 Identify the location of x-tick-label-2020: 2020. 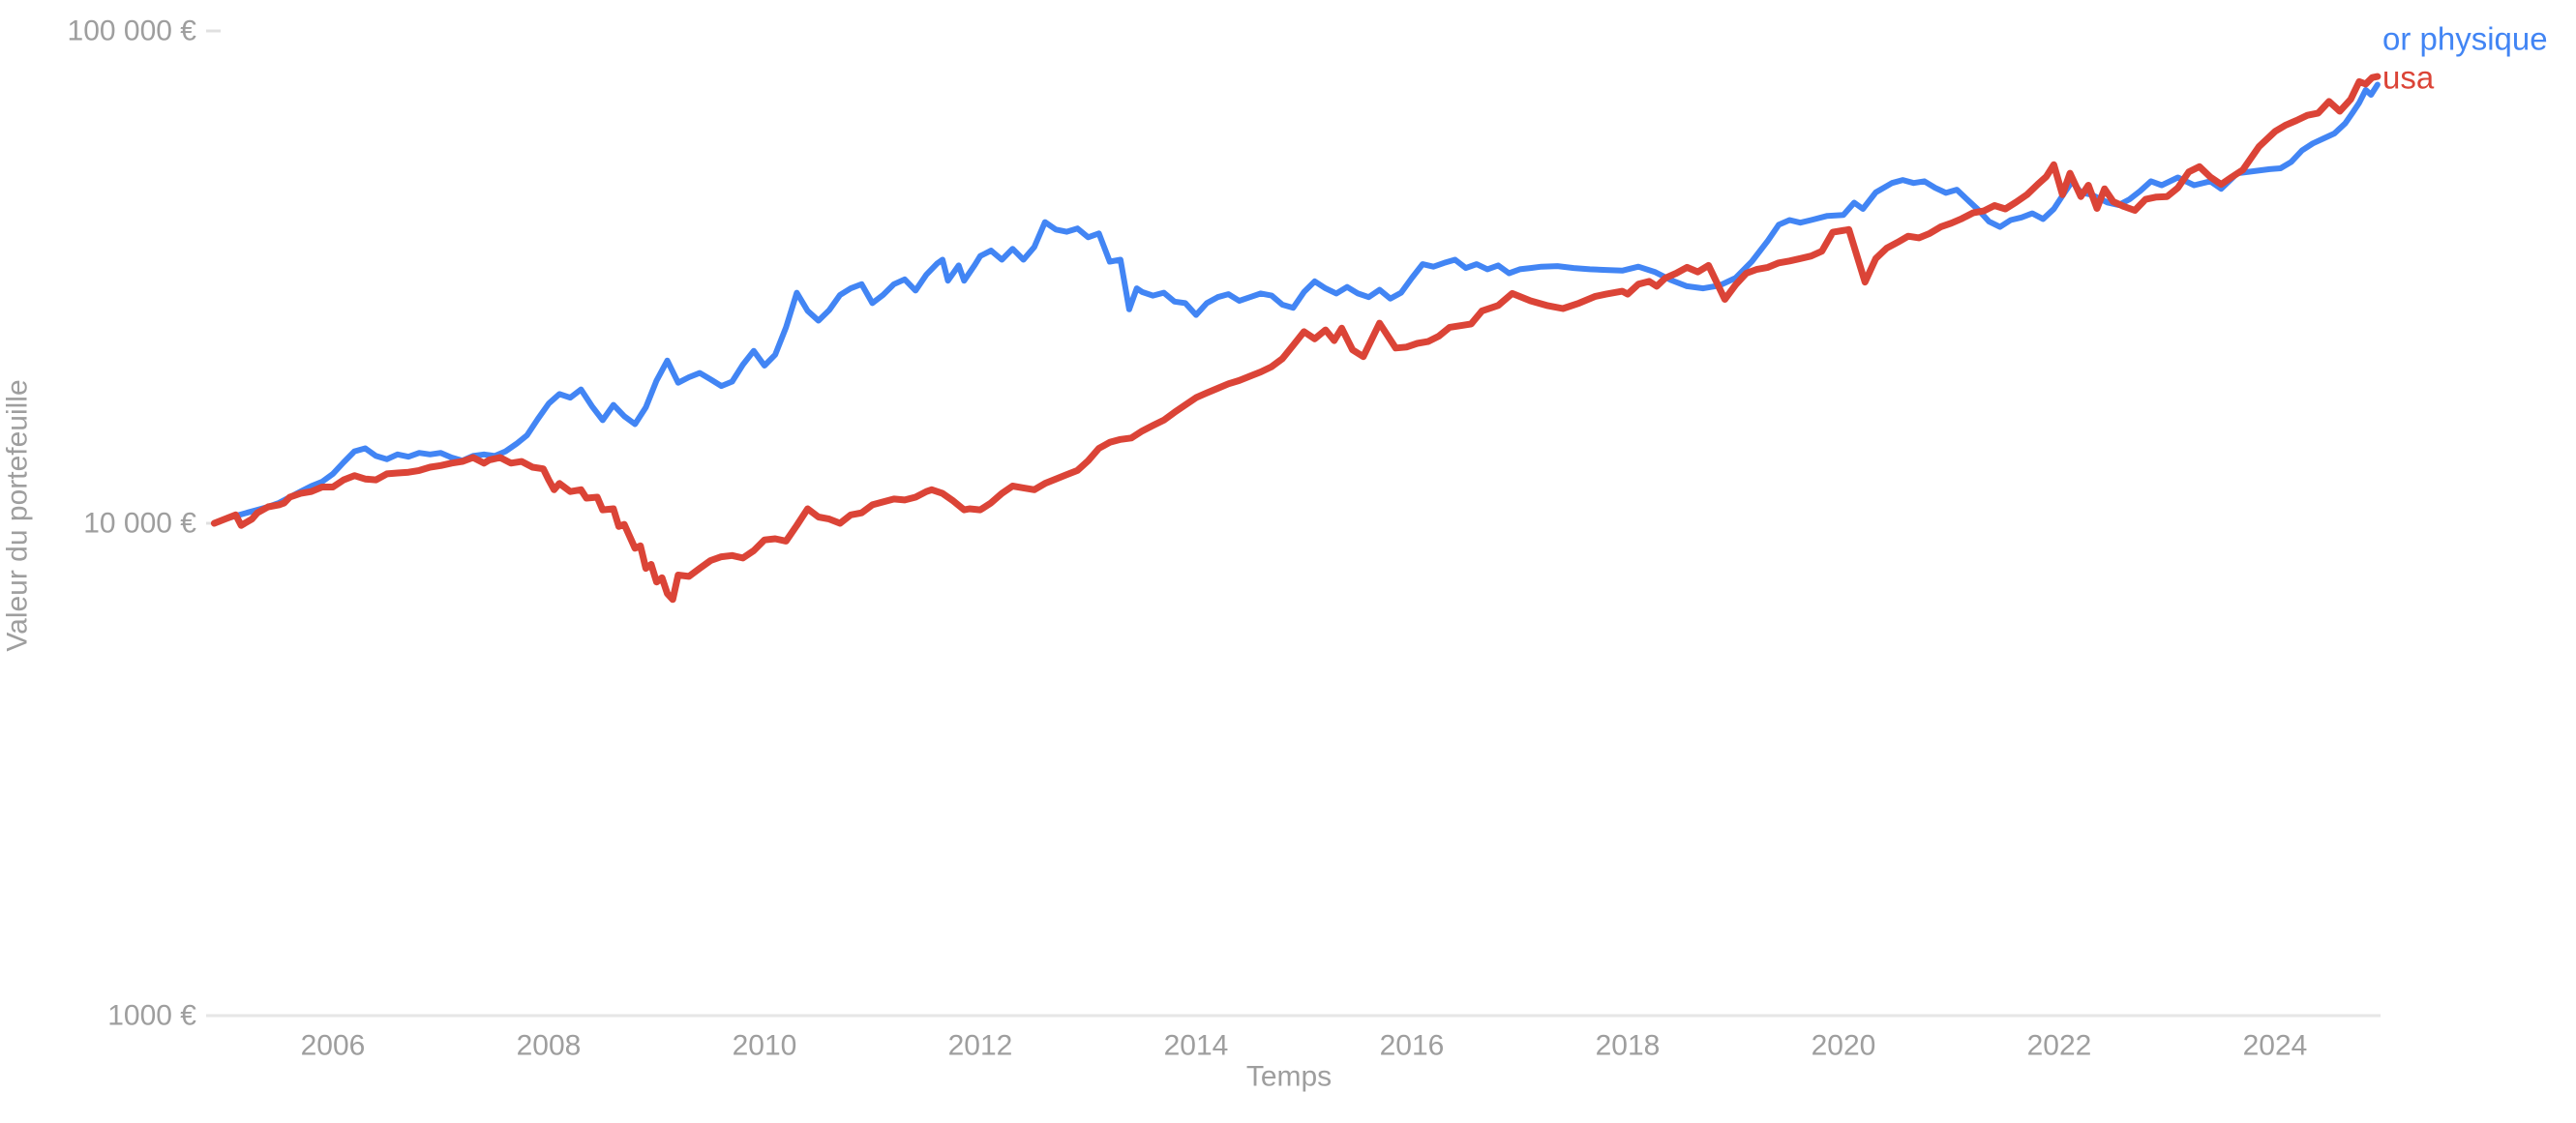
(1844, 1046).